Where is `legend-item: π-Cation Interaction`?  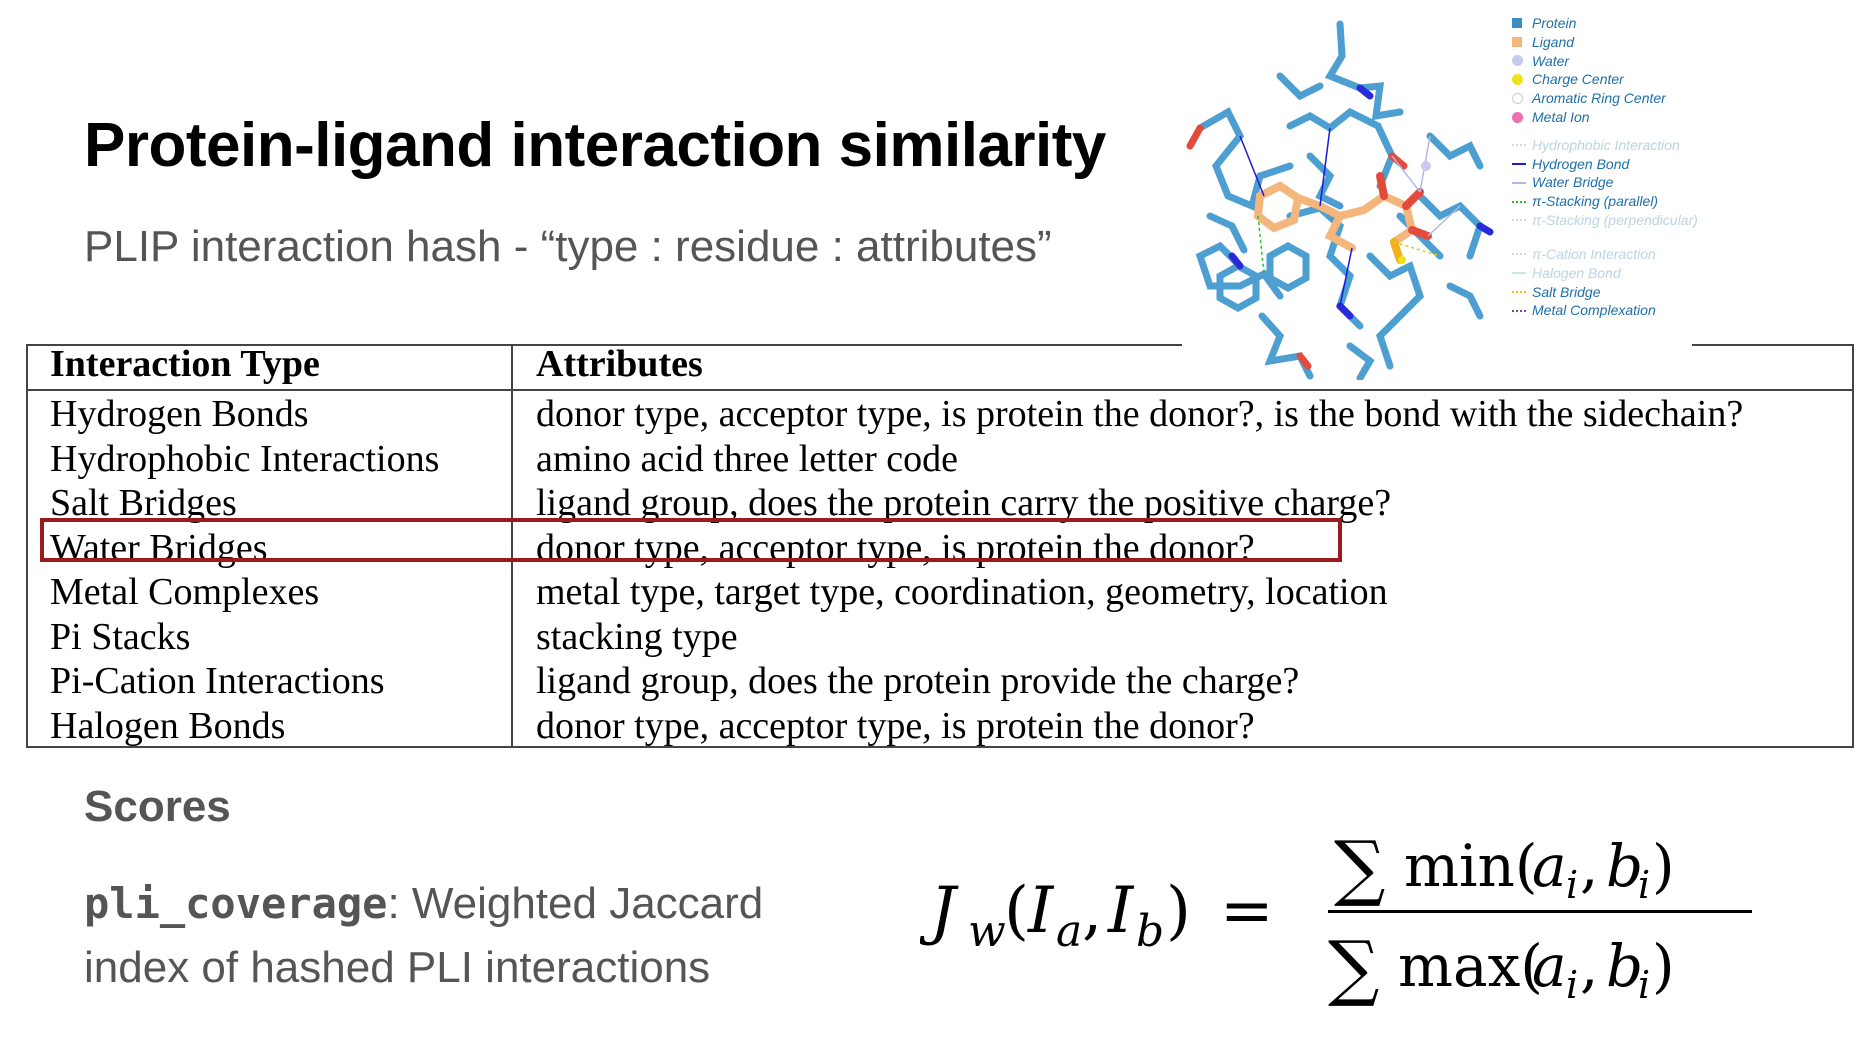
legend-item: π-Cation Interaction is located at coordinates (1622, 254).